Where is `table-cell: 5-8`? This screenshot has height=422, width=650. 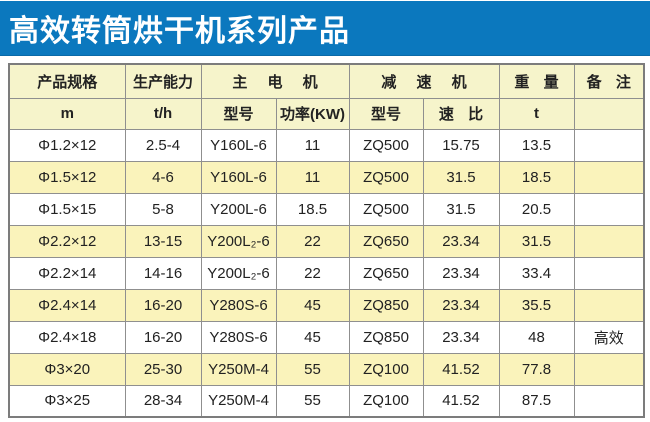 table-cell: 5-8 is located at coordinates (163, 209).